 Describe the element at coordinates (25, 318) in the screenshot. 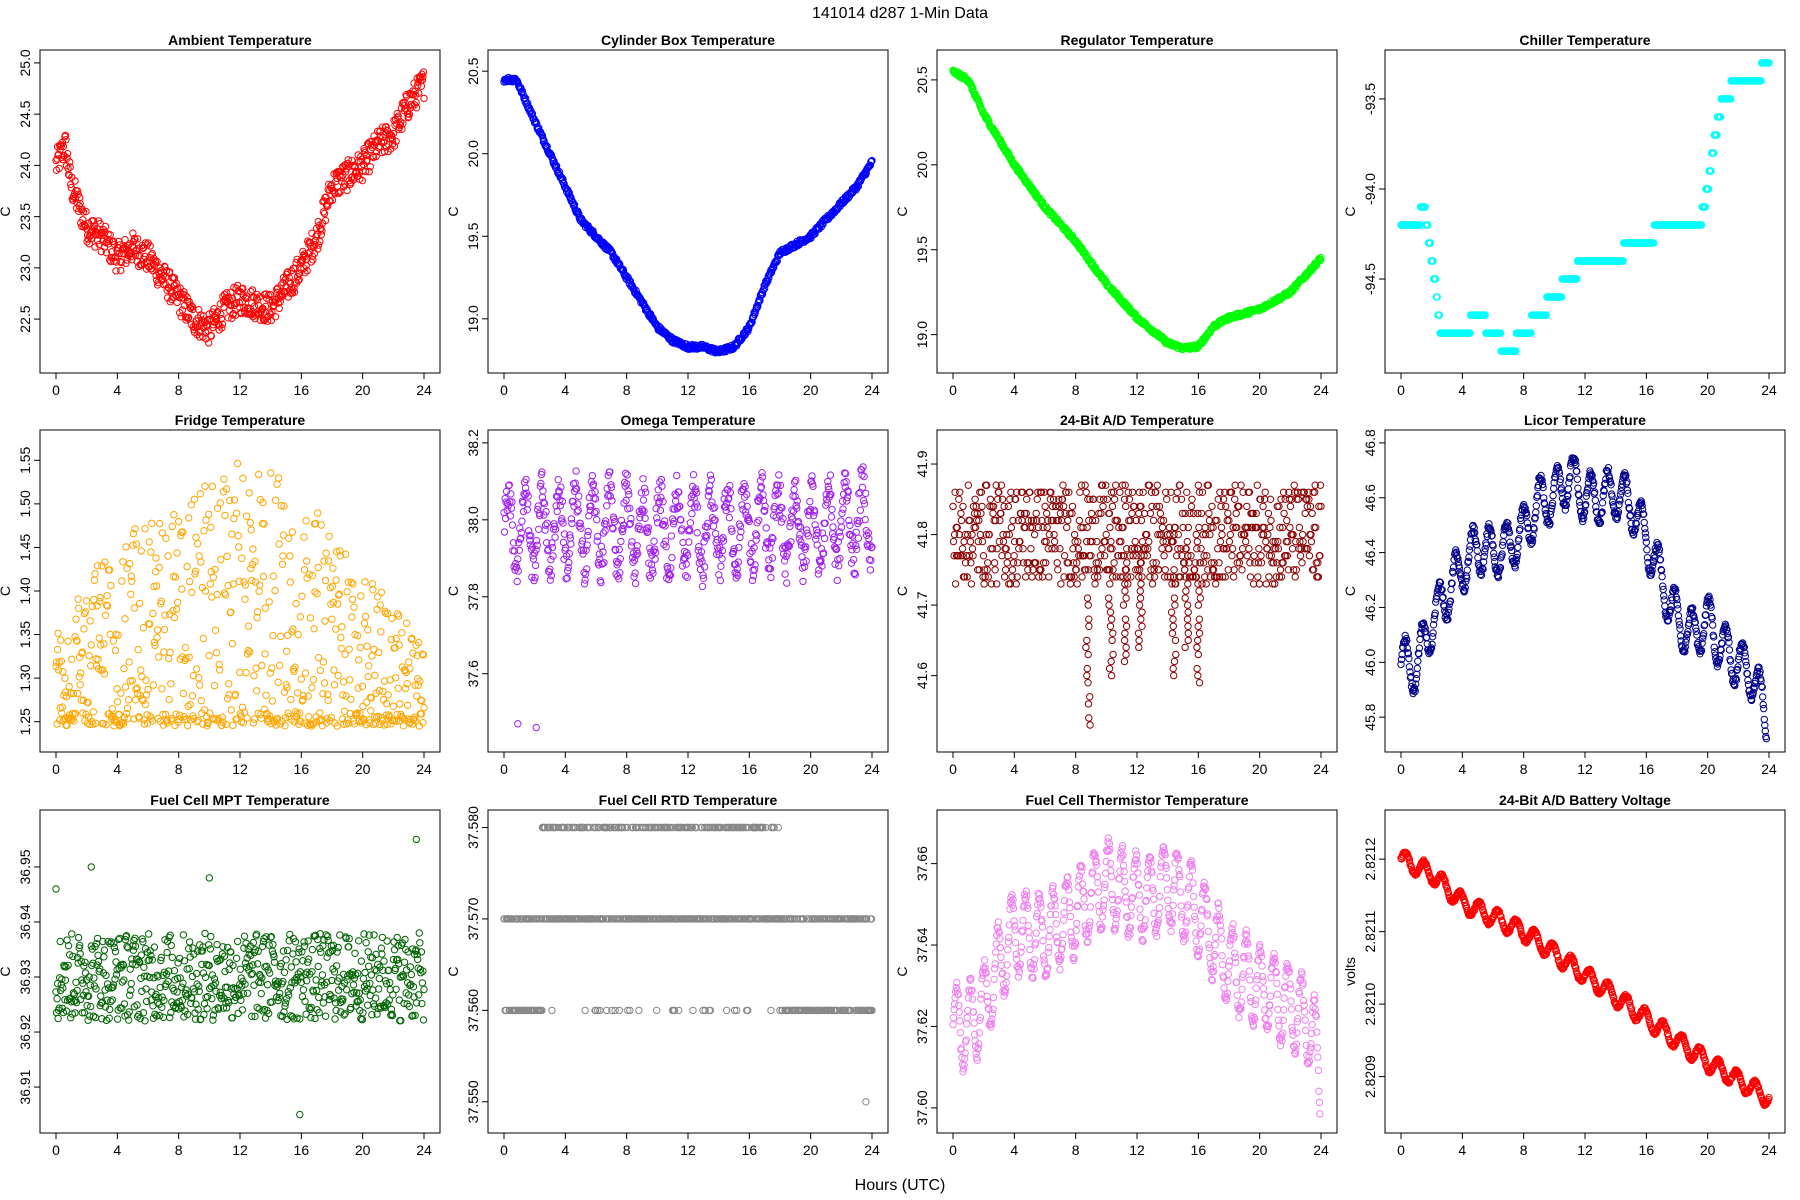

I see `y-tick-label: 22.5` at that location.